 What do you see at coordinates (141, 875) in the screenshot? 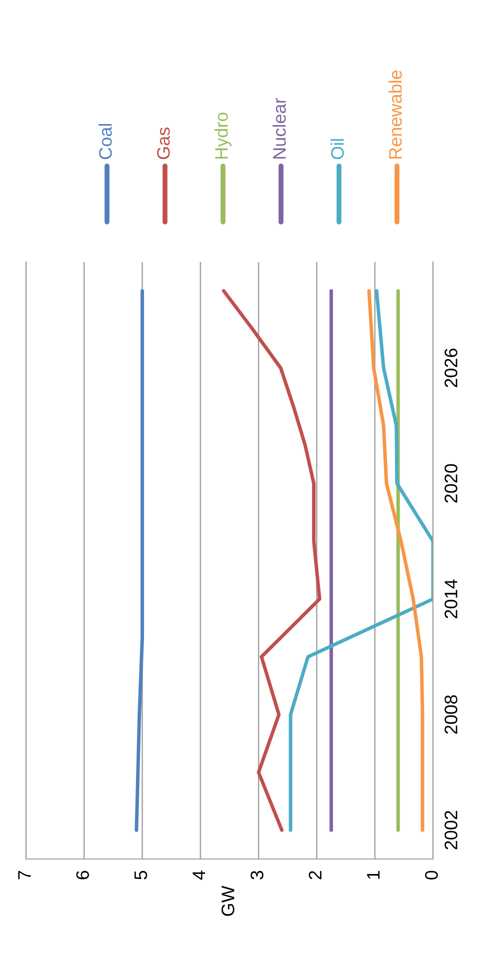
I see `x-tick-label: 5` at bounding box center [141, 875].